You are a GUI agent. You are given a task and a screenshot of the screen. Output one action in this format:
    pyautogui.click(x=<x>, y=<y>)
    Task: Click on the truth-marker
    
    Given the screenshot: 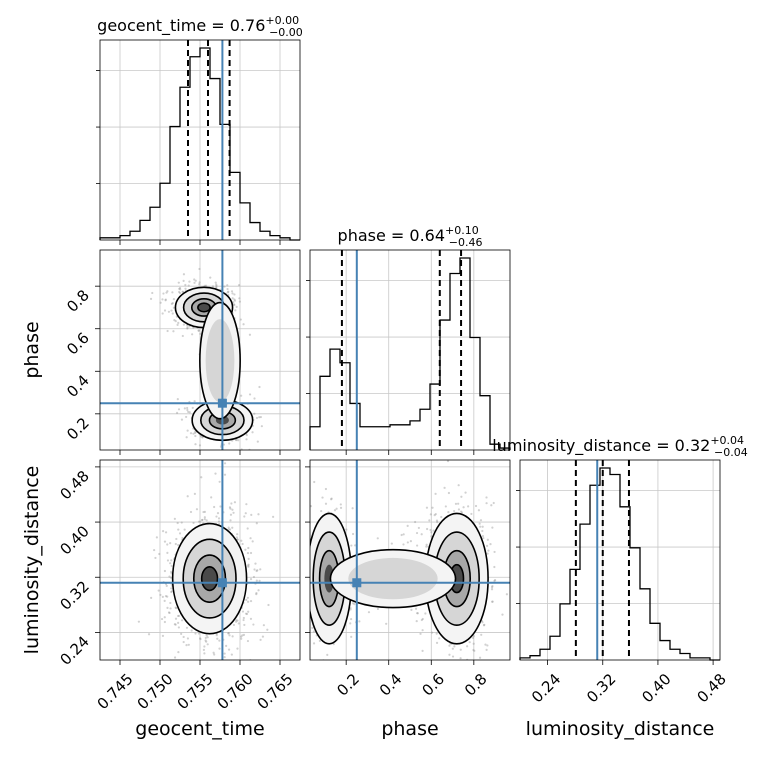 What is the action you would take?
    pyautogui.click(x=222, y=583)
    